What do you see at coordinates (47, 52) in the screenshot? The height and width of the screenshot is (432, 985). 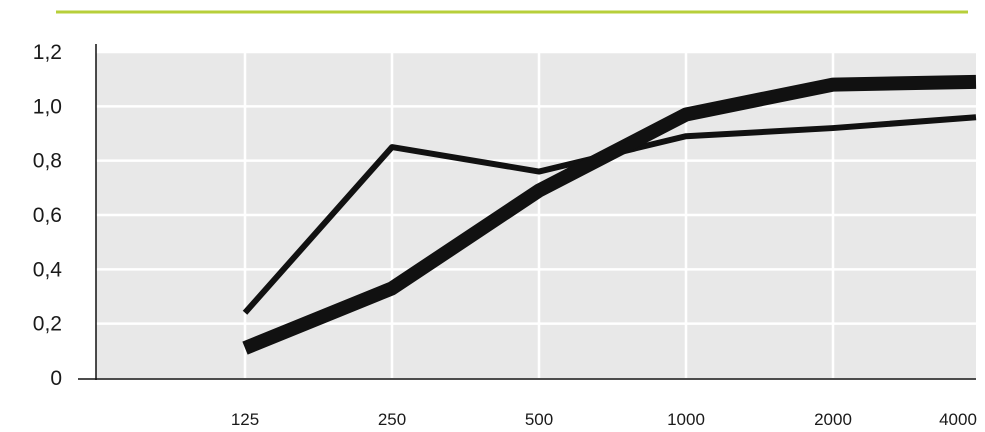 I see `y-tick-label: 1,2` at bounding box center [47, 52].